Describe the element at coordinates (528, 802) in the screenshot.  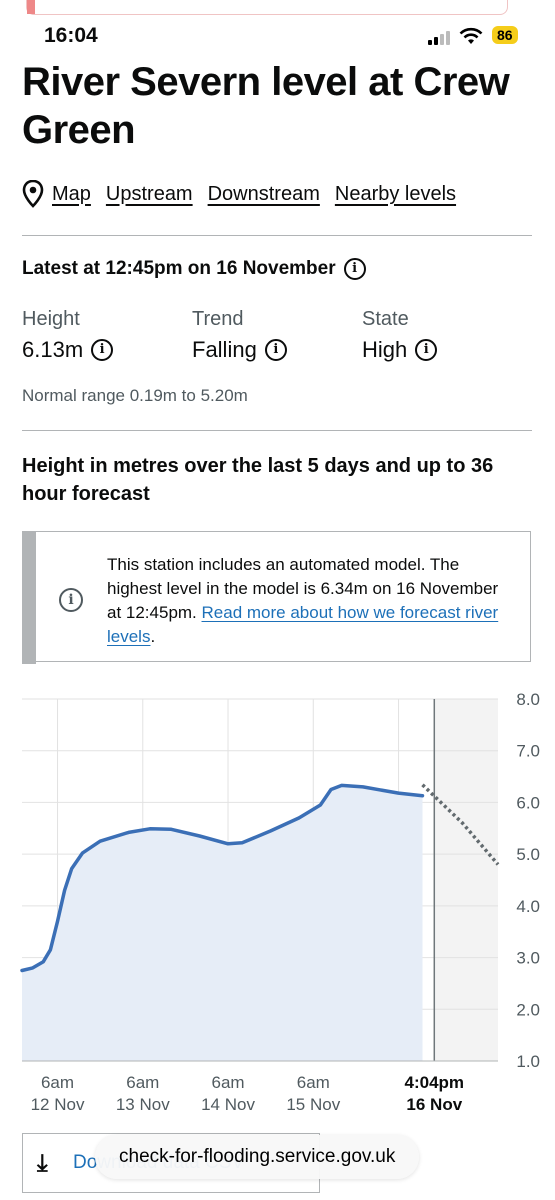
I see `y-tick-label: 6.0` at that location.